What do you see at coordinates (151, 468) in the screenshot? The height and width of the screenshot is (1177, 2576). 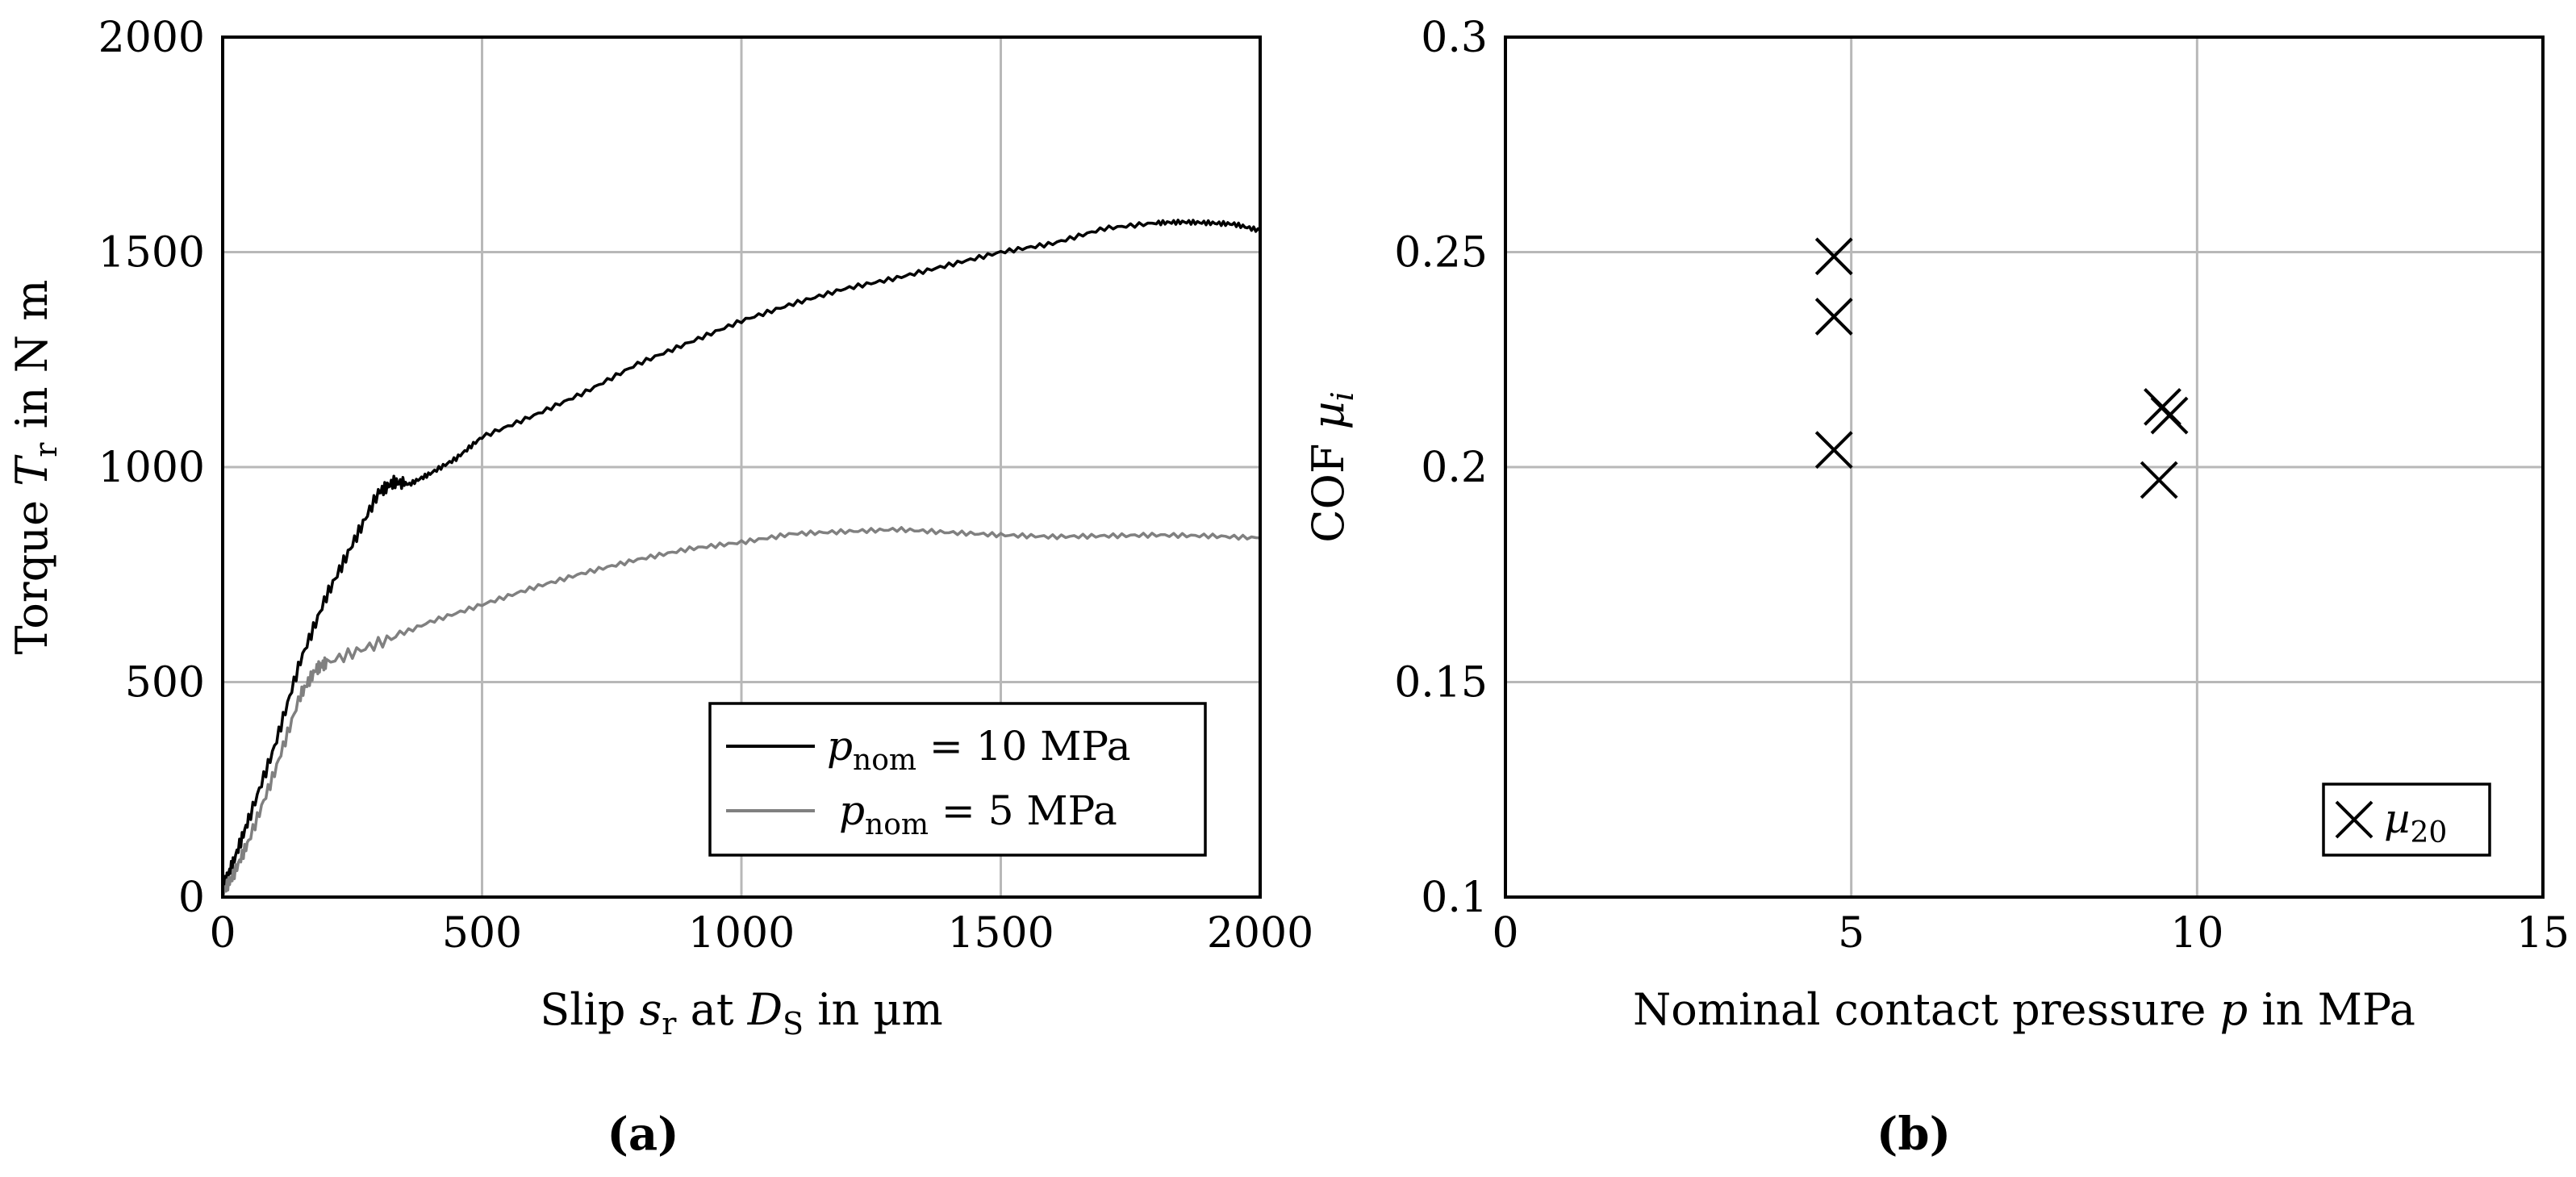 I see `panel-a-y-tick-label: 1000` at bounding box center [151, 468].